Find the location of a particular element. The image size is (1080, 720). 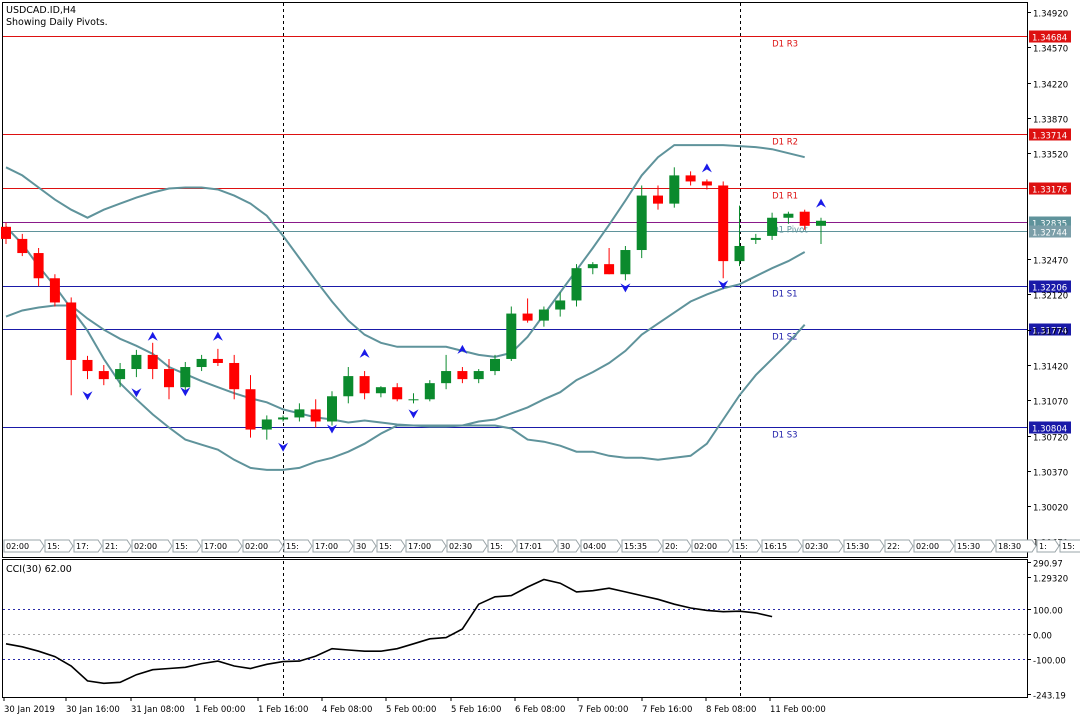

price-tick-label: 1.31770 is located at coordinates (1050, 333).